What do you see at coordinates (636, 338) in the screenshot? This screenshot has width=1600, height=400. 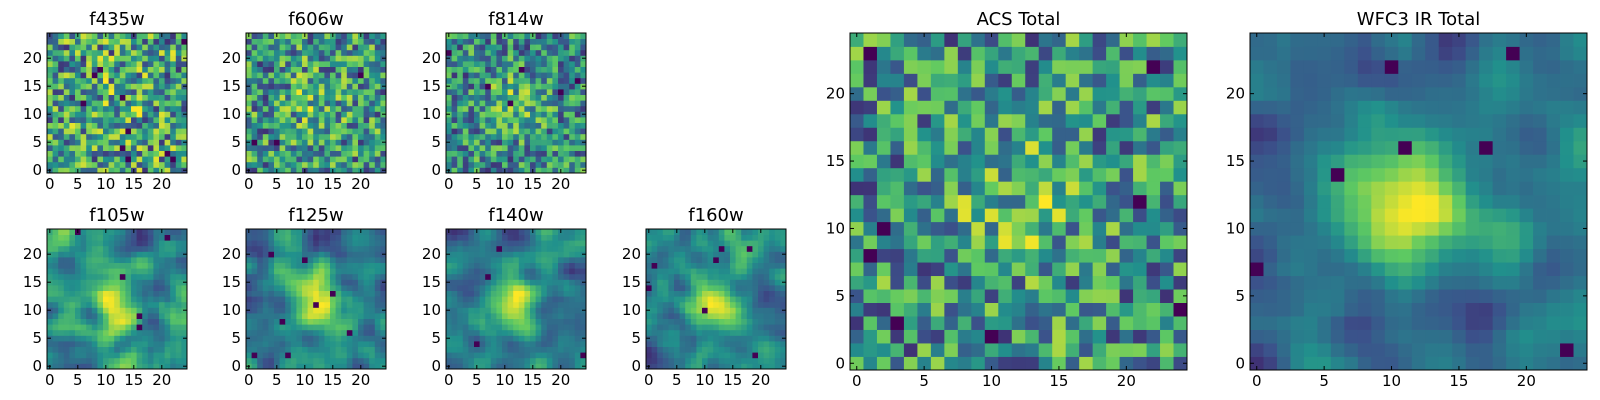 I see `y-tick-label: 5` at bounding box center [636, 338].